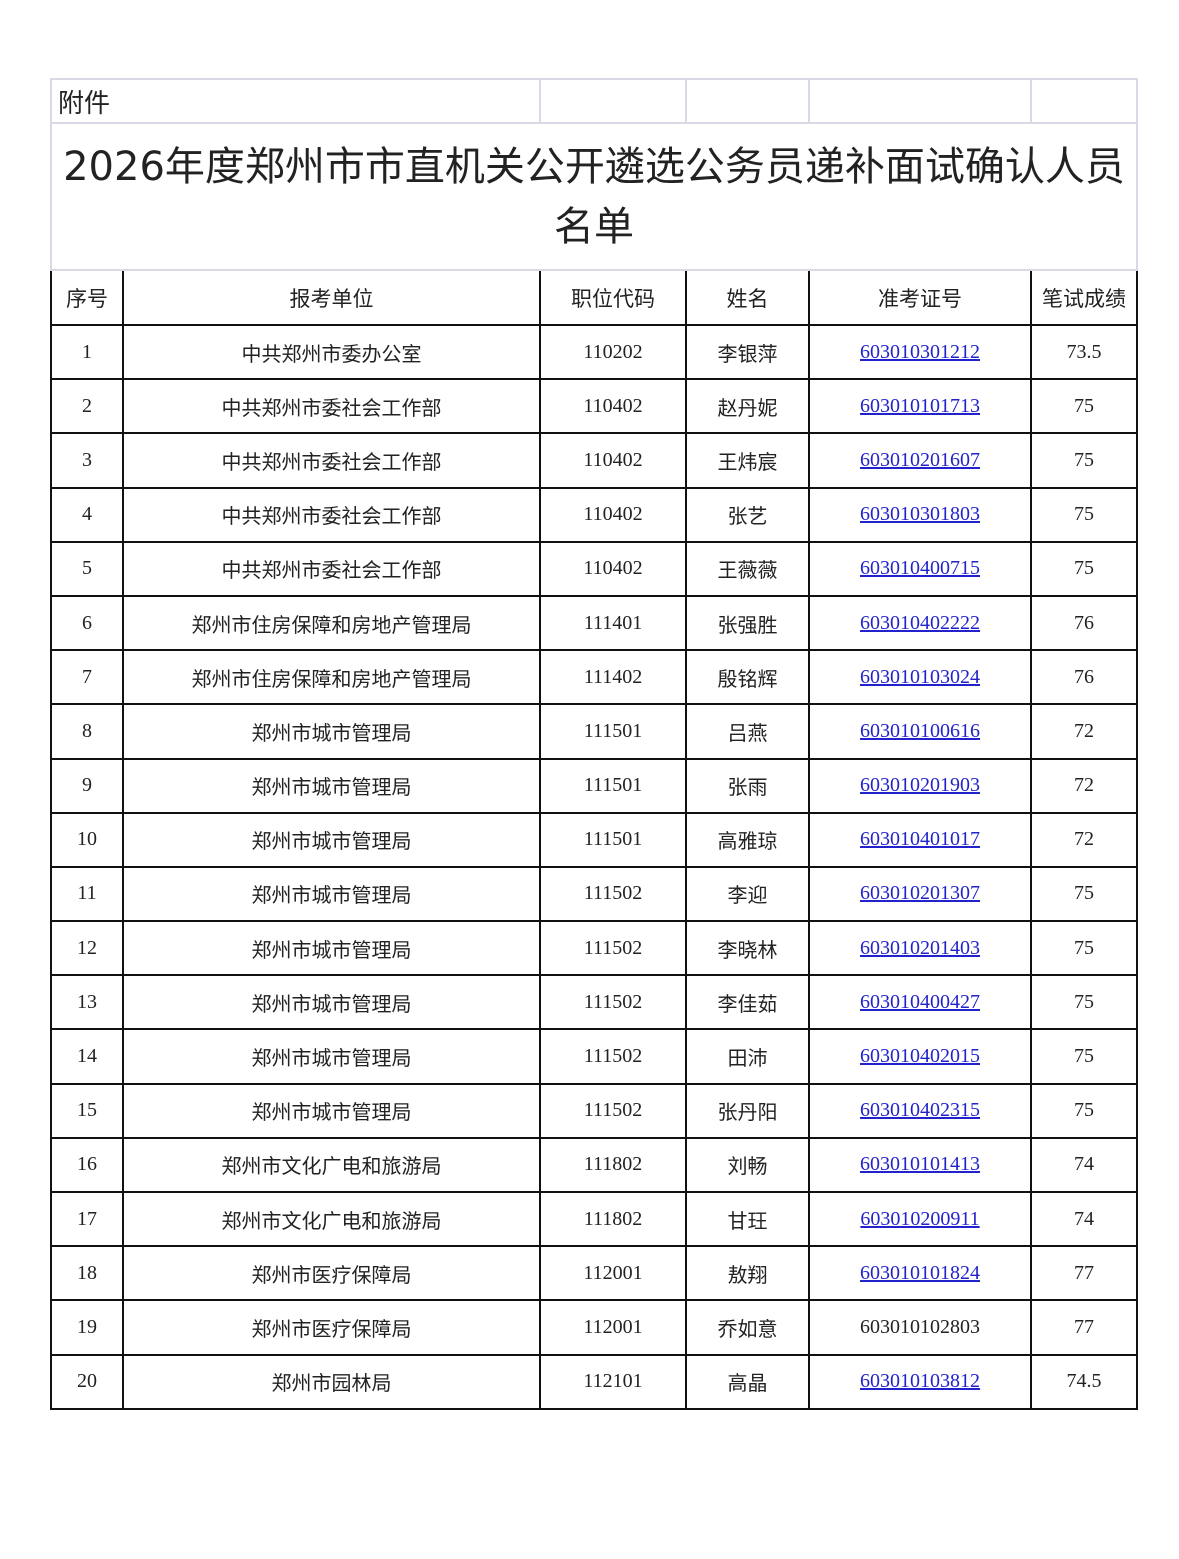 The width and height of the screenshot is (1179, 1559). I want to click on exam-id-link: 603010201307, so click(920, 893).